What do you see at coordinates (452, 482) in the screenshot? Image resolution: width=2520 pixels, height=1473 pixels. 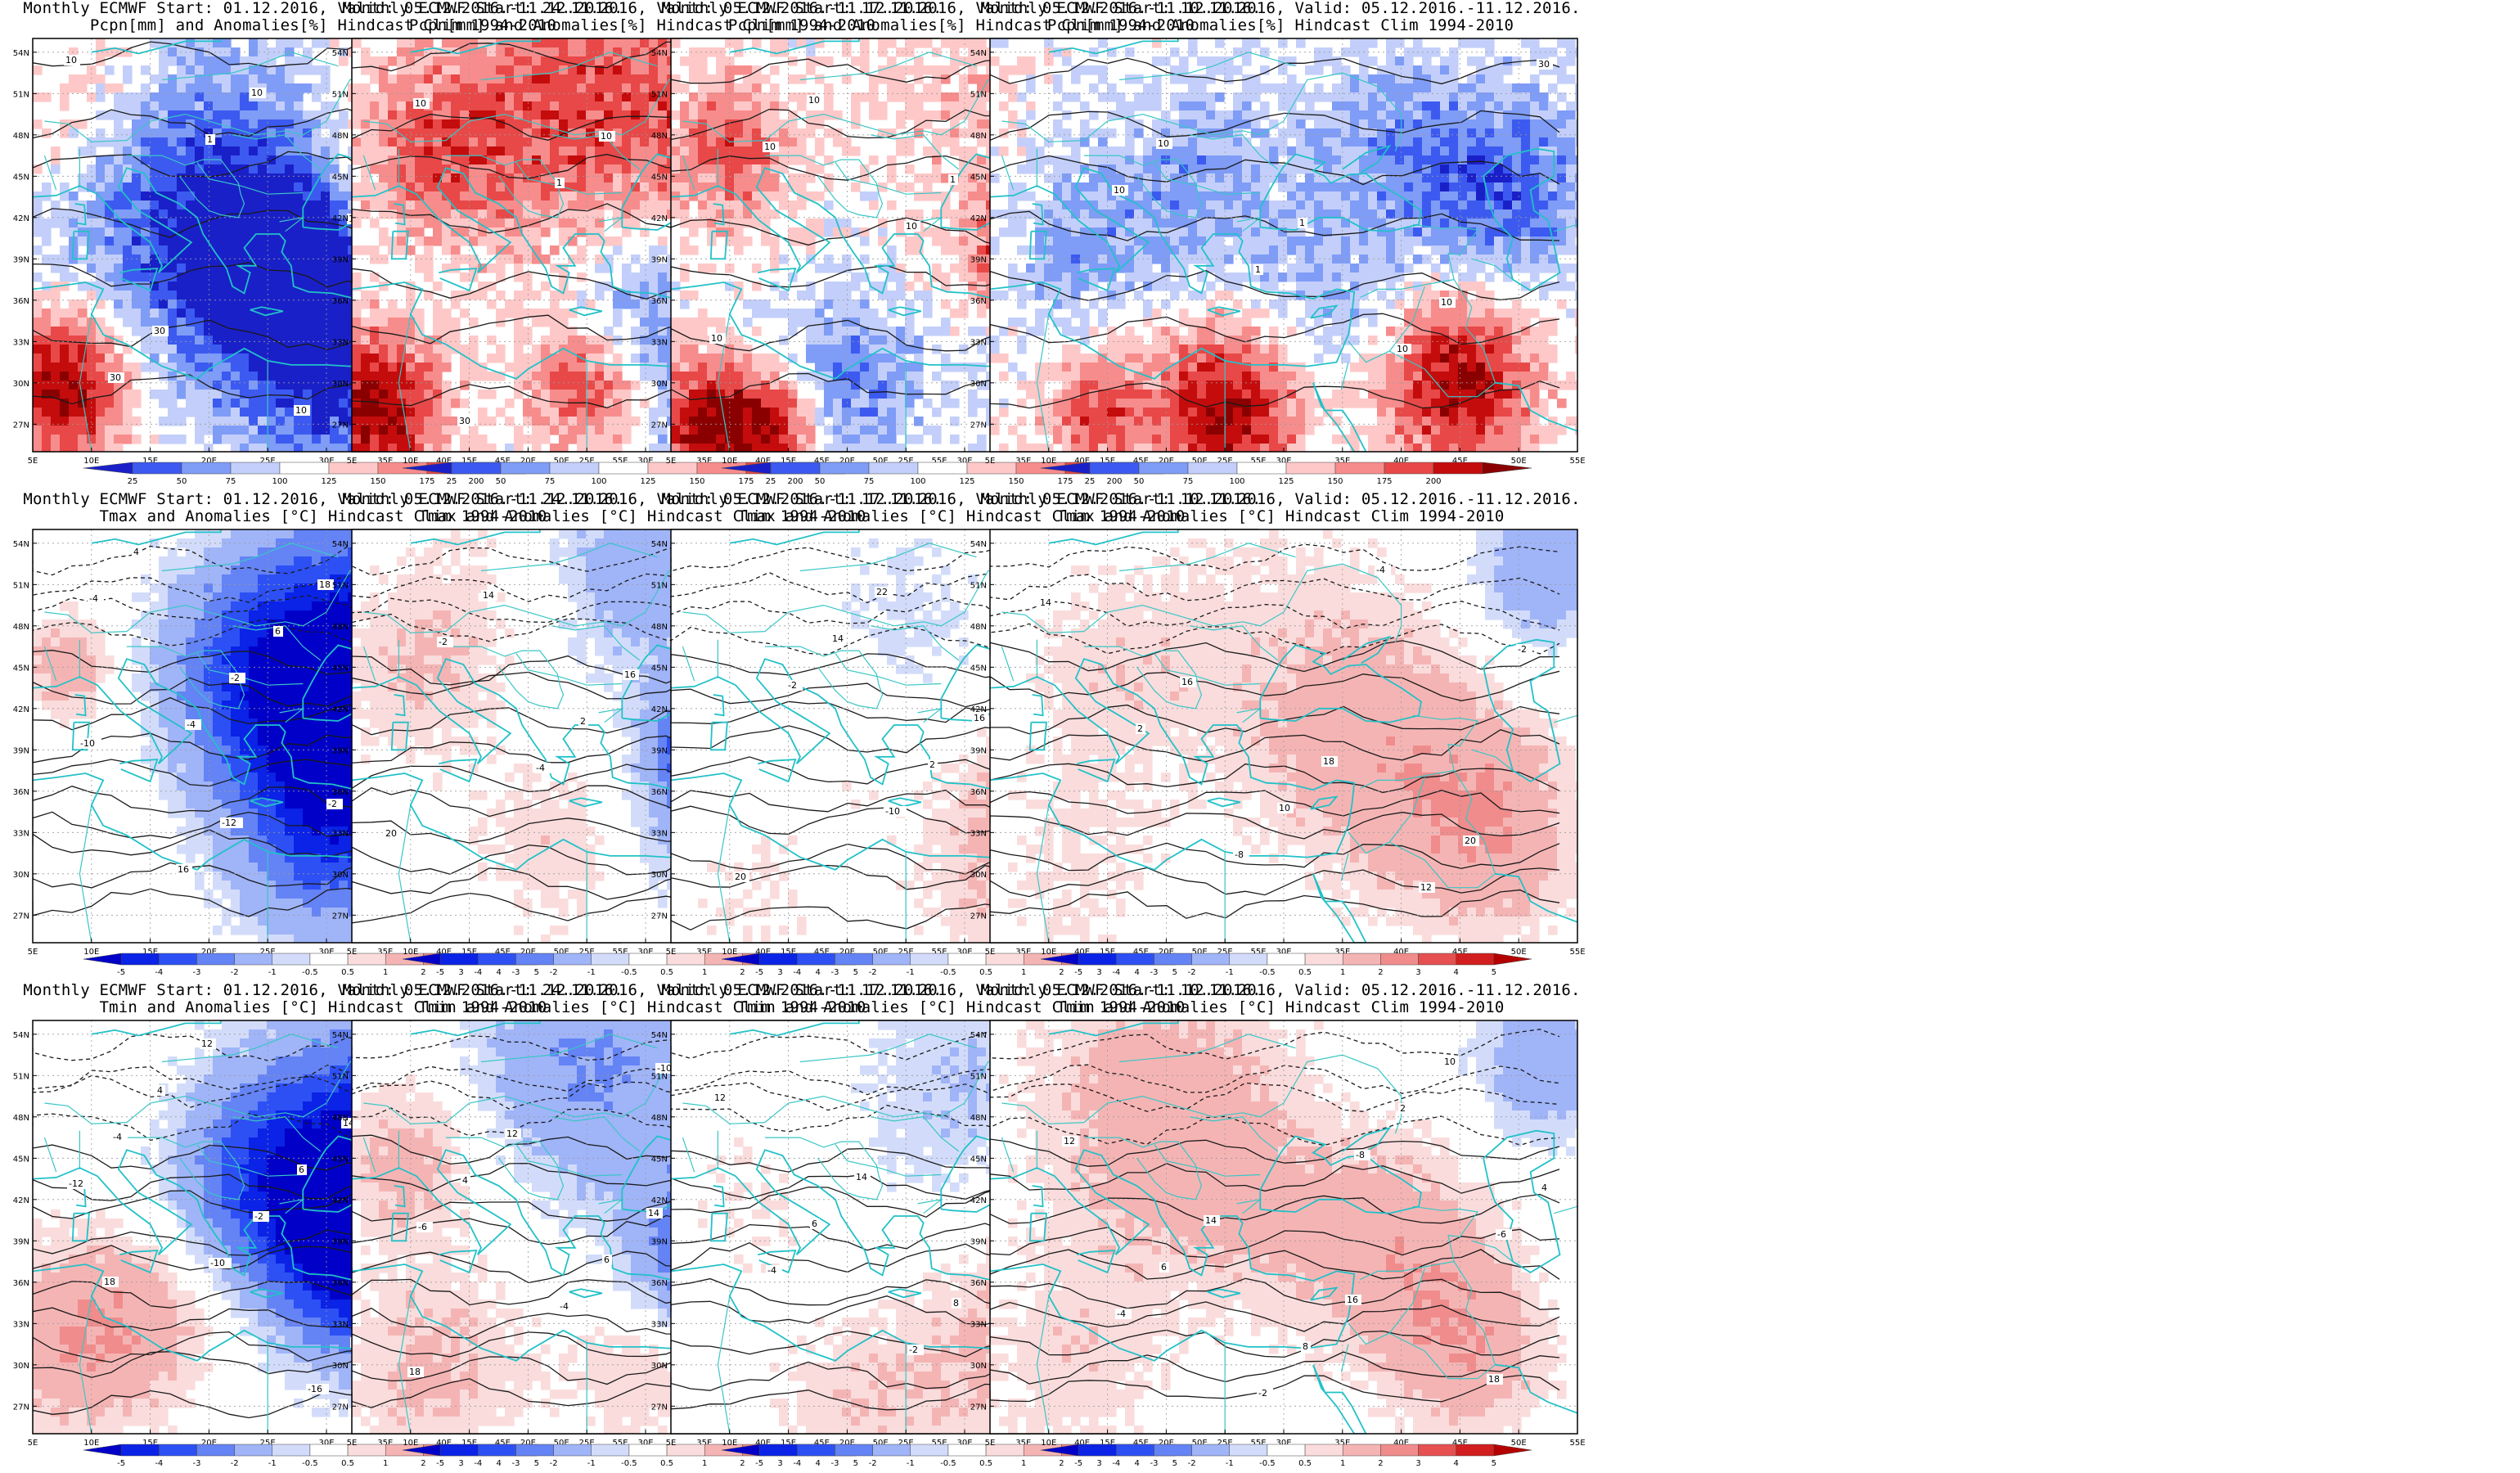 I see `colorbar-label: 25` at bounding box center [452, 482].